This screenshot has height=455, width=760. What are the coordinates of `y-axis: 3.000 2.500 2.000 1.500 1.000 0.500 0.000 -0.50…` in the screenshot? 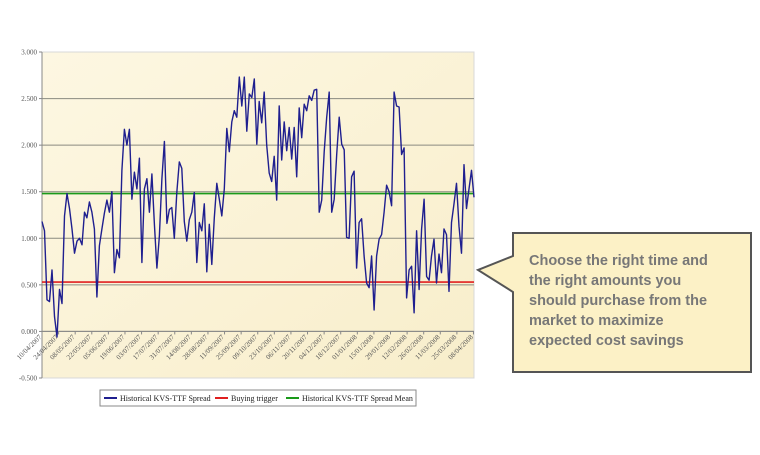 It's located at (31, 216).